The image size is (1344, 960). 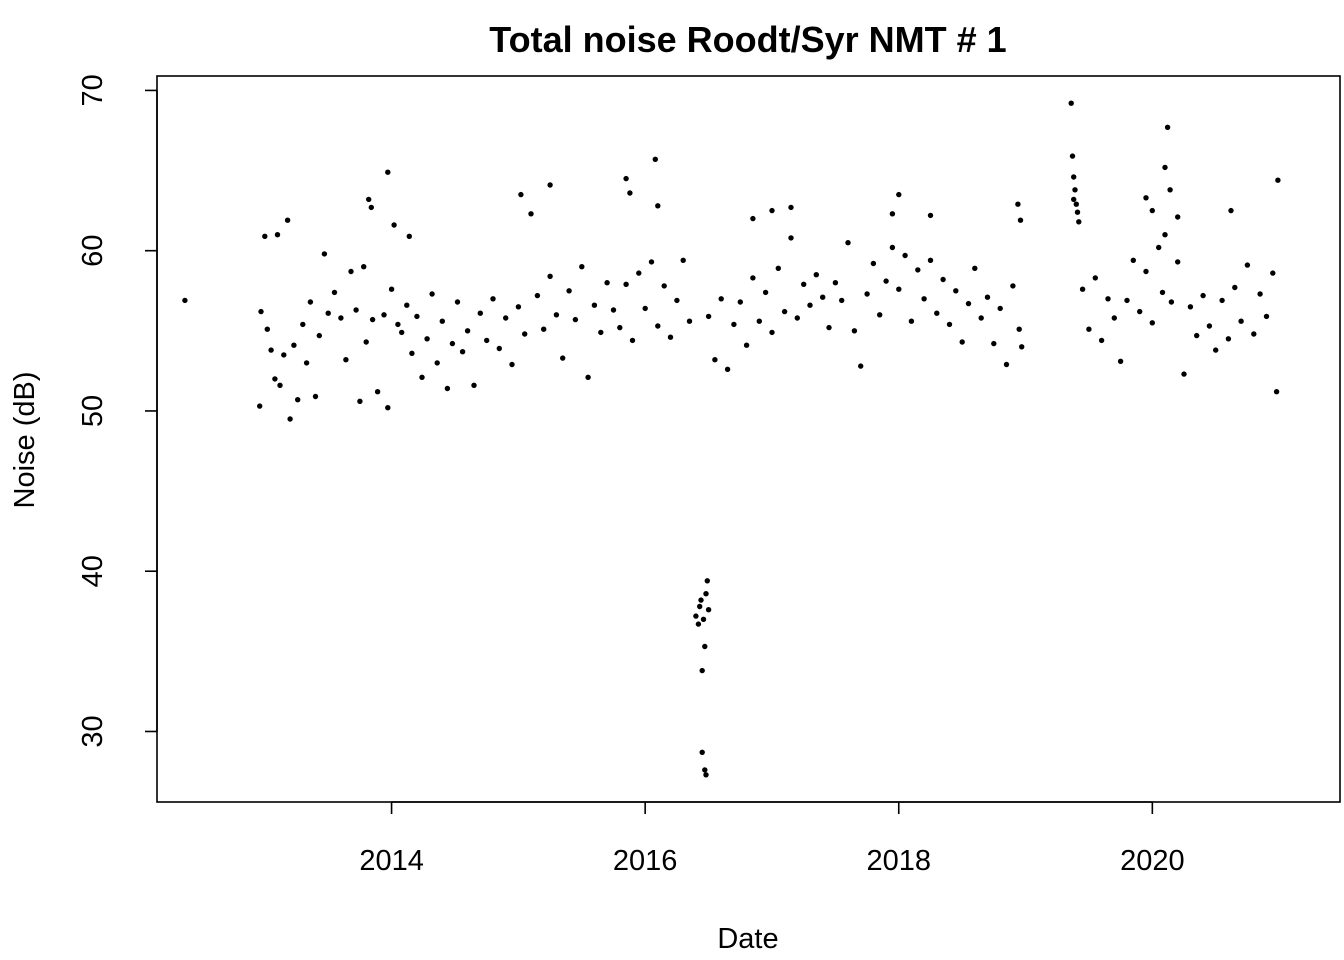 I want to click on x-tick-label: 2020, so click(x=1152, y=861).